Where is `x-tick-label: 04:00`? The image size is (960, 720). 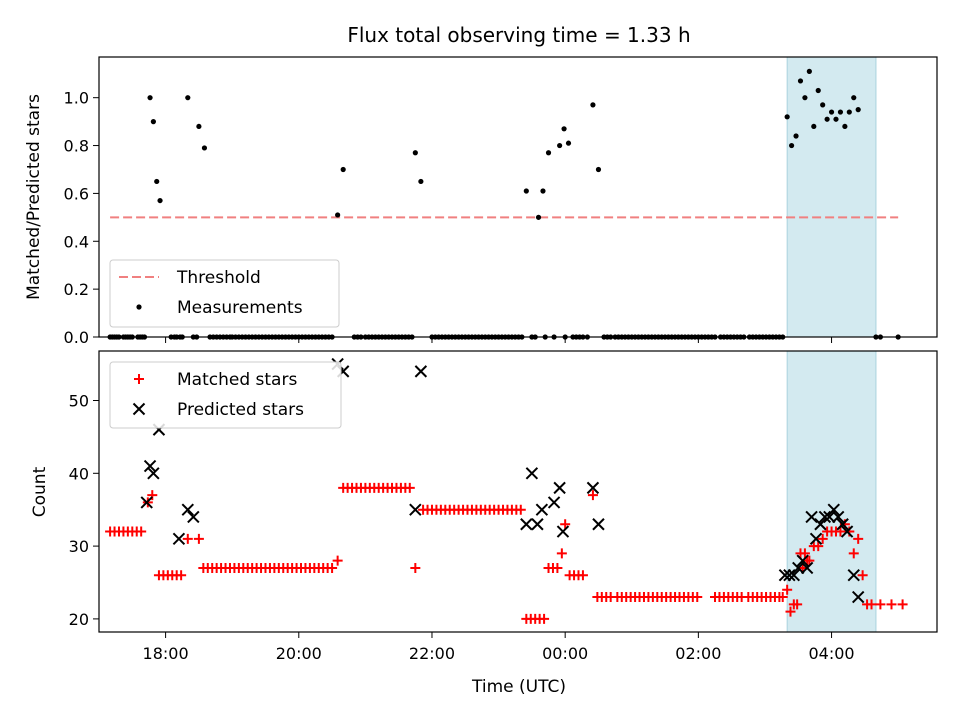
x-tick-label: 04:00 is located at coordinates (832, 653).